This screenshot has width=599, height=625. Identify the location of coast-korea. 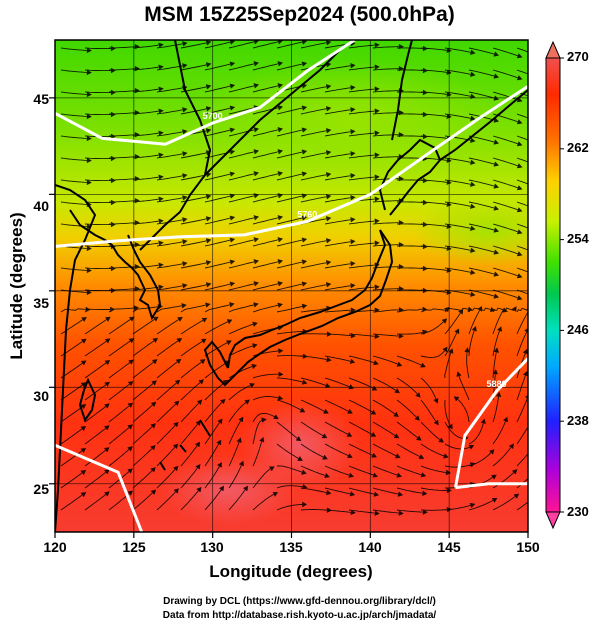
(115, 265).